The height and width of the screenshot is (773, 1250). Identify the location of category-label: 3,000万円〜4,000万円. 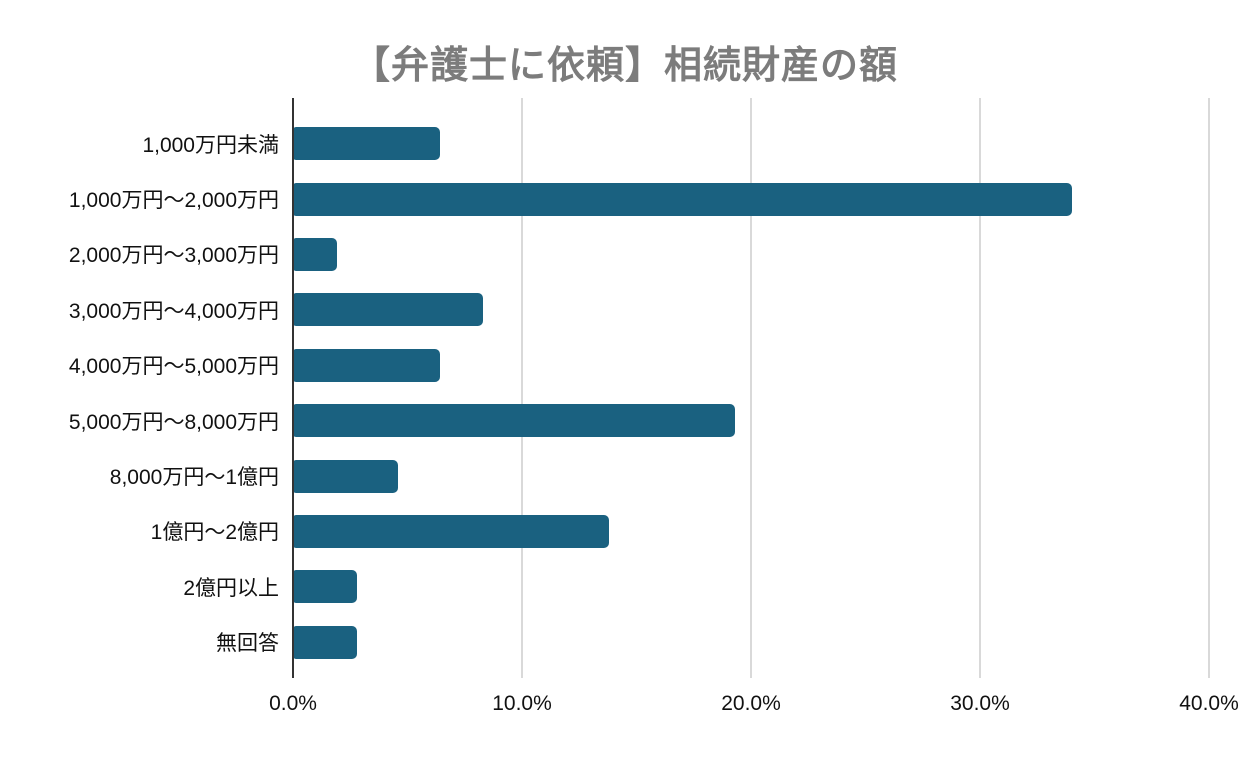
(173, 311).